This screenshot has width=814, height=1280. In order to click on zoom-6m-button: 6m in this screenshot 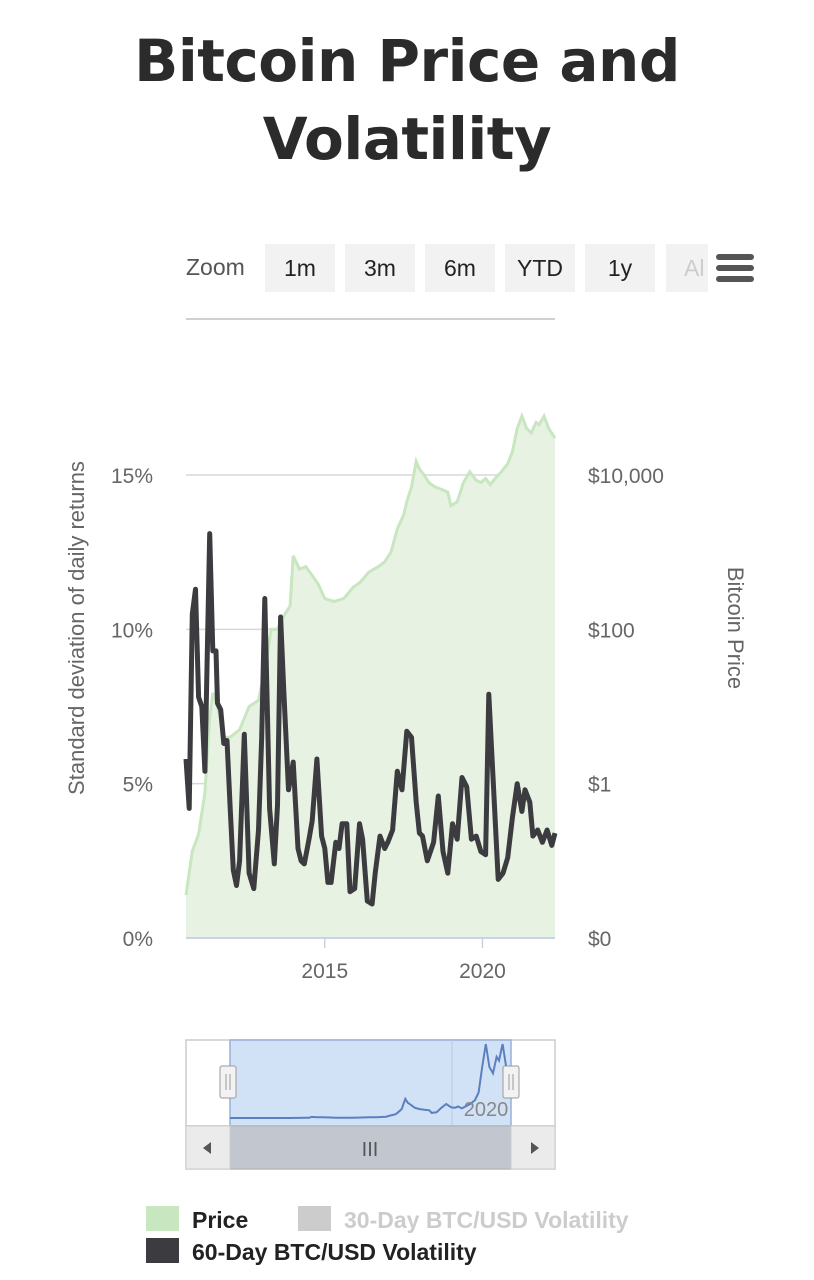, I will do `click(460, 268)`.